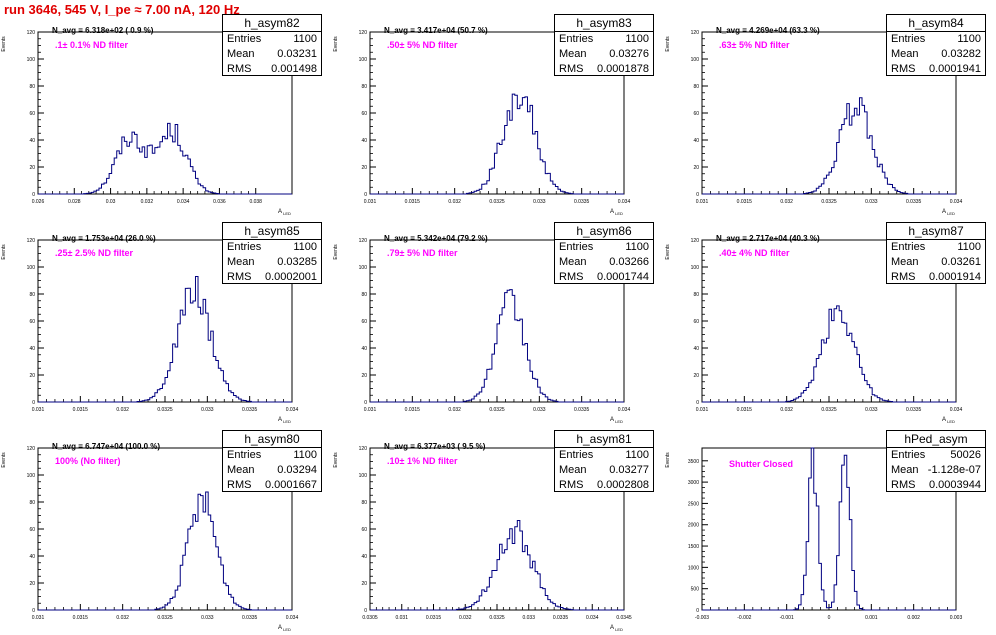 The width and height of the screenshot is (996, 635). I want to click on y-tick-label: 1000, so click(693, 568).